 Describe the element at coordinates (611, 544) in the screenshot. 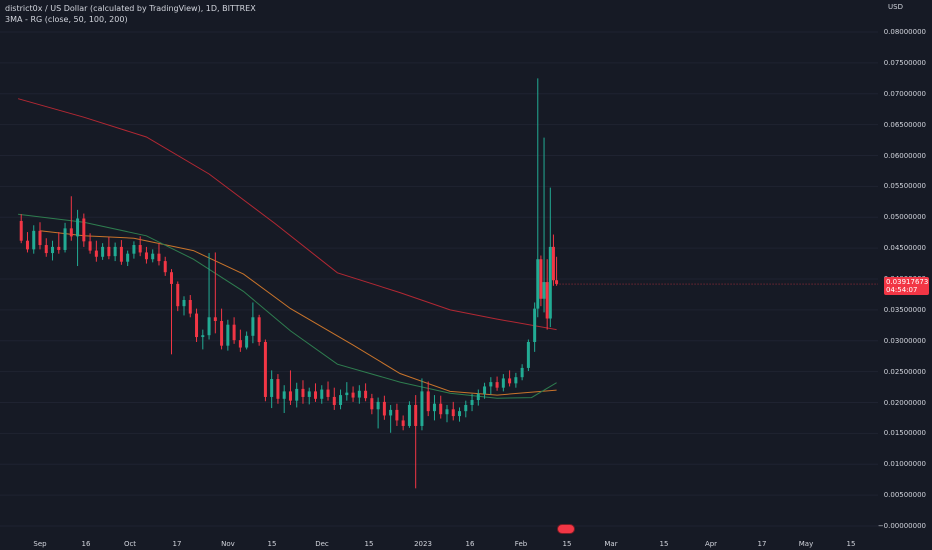

I see `x-tick-label: Mar` at that location.